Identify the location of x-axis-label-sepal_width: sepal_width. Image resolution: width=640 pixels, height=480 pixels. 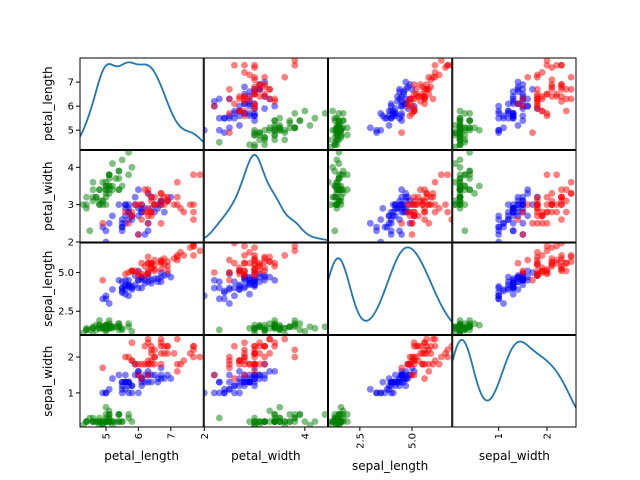
(514, 456).